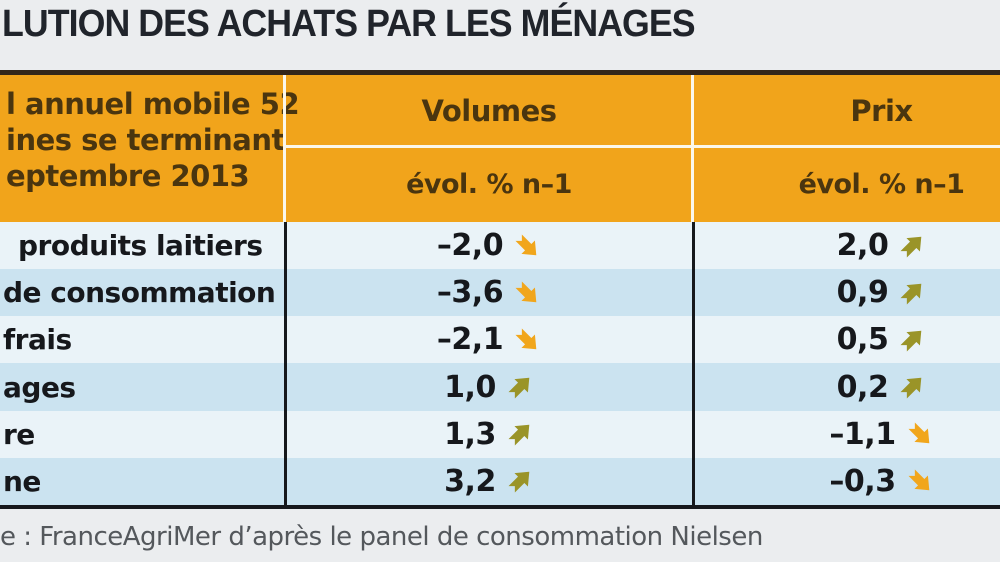  What do you see at coordinates (140, 246) in the screenshot?
I see `row-label: produits laitiers` at bounding box center [140, 246].